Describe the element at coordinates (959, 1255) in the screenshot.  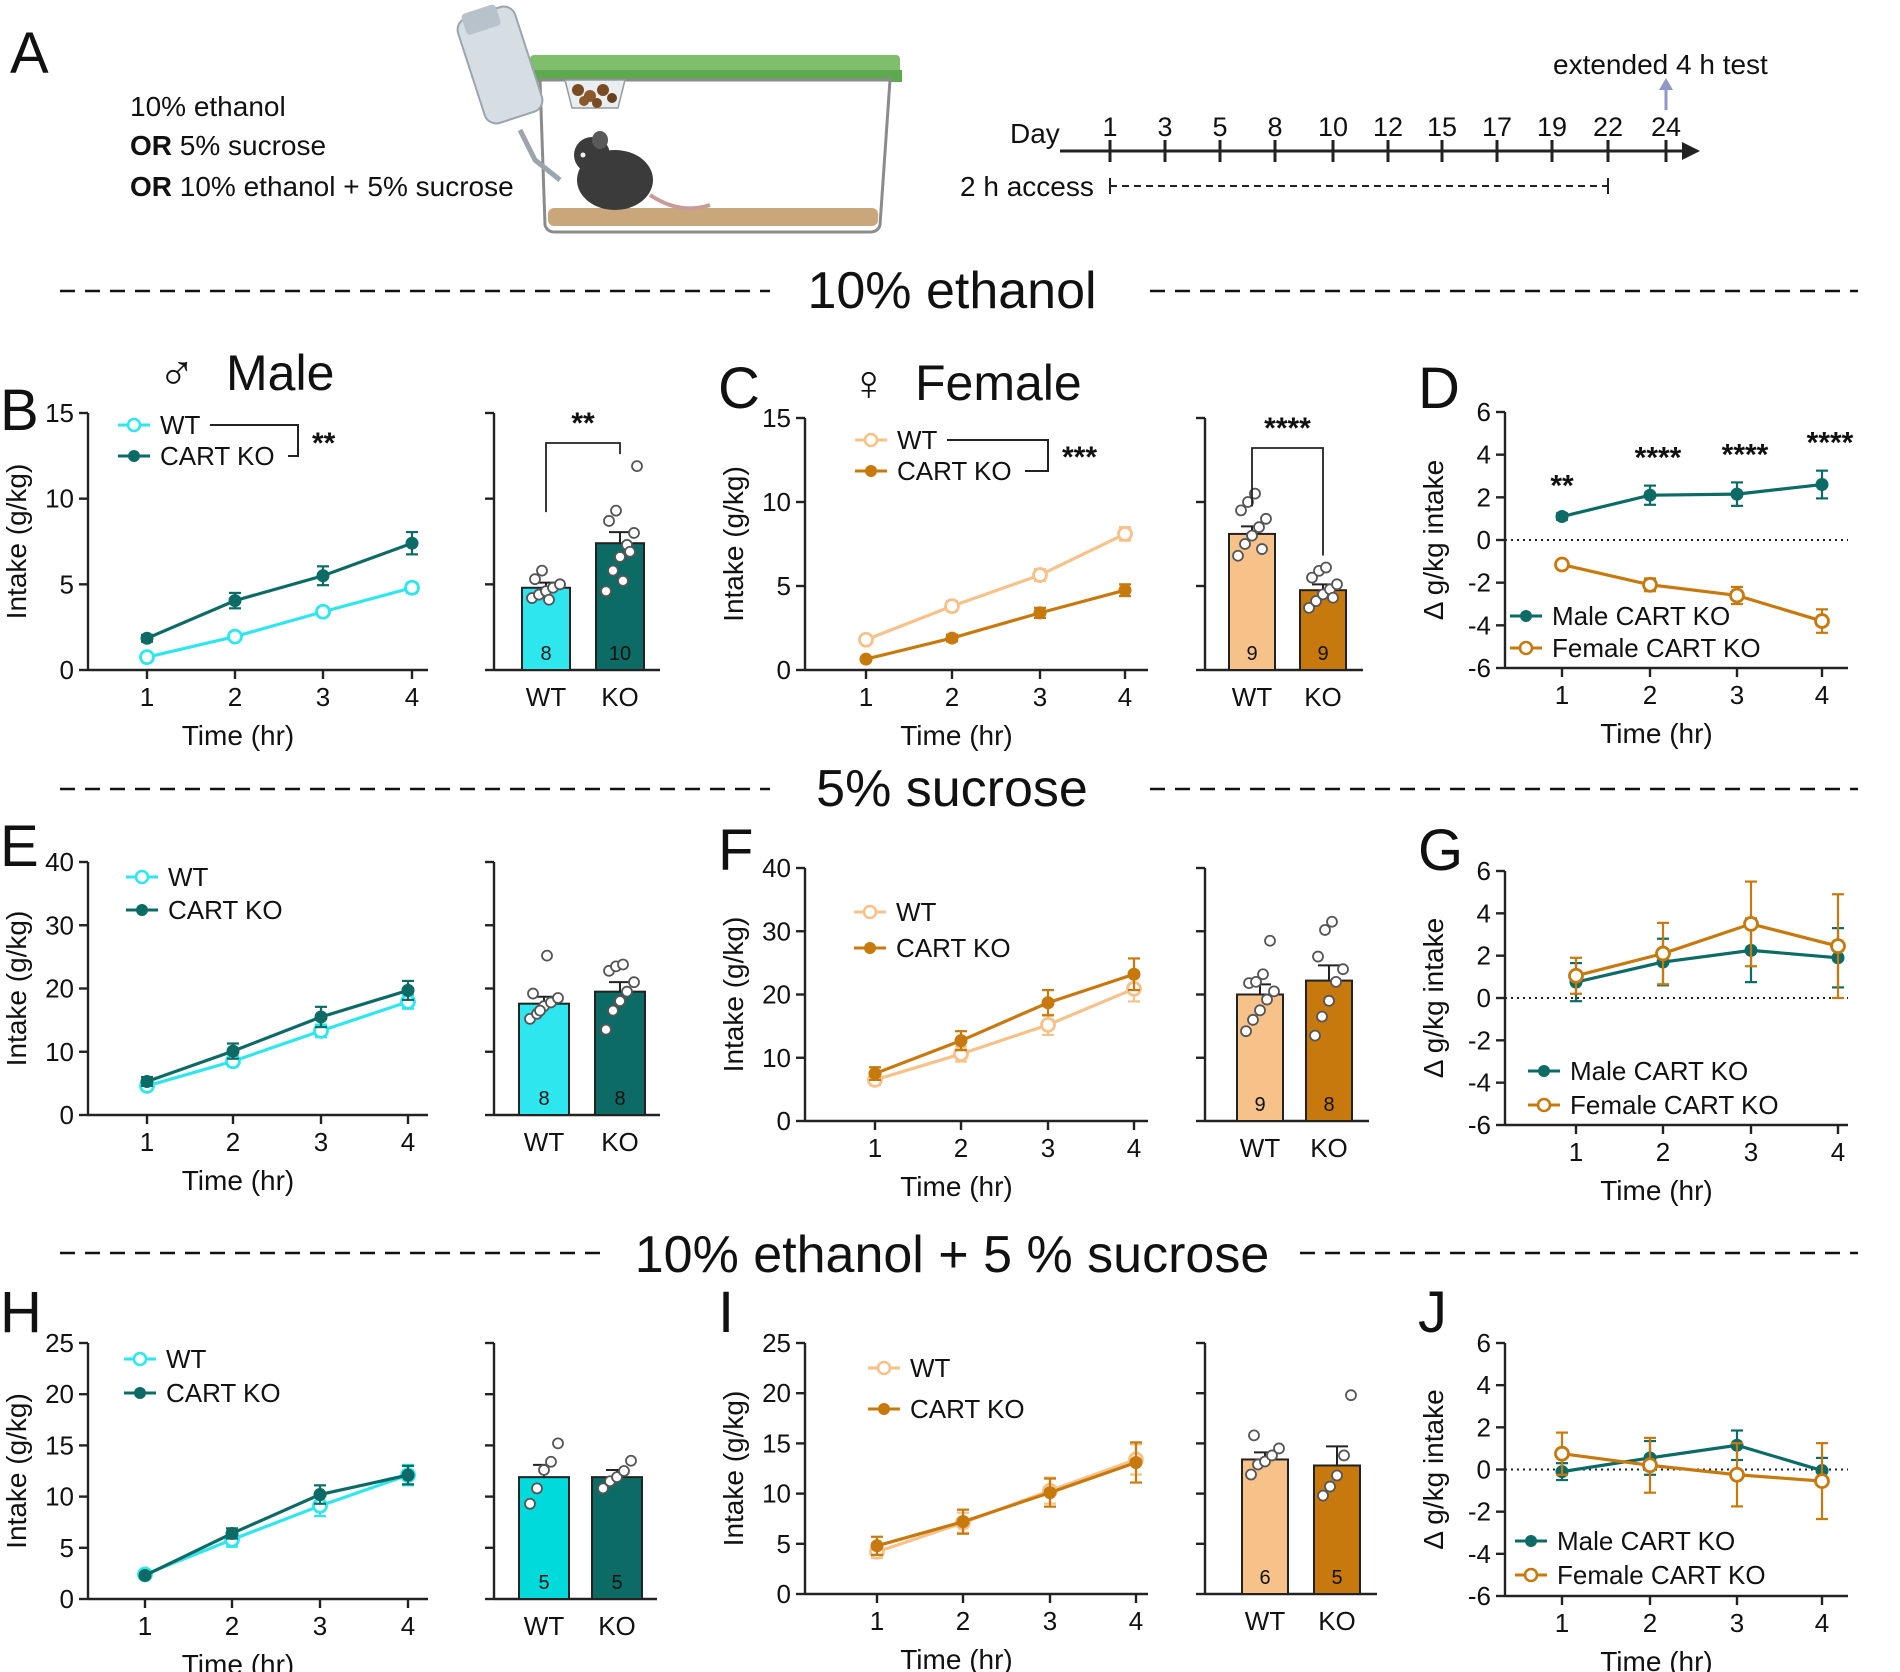
I see `section-header-combo: 10% ethanol + 5 % sucrose` at that location.